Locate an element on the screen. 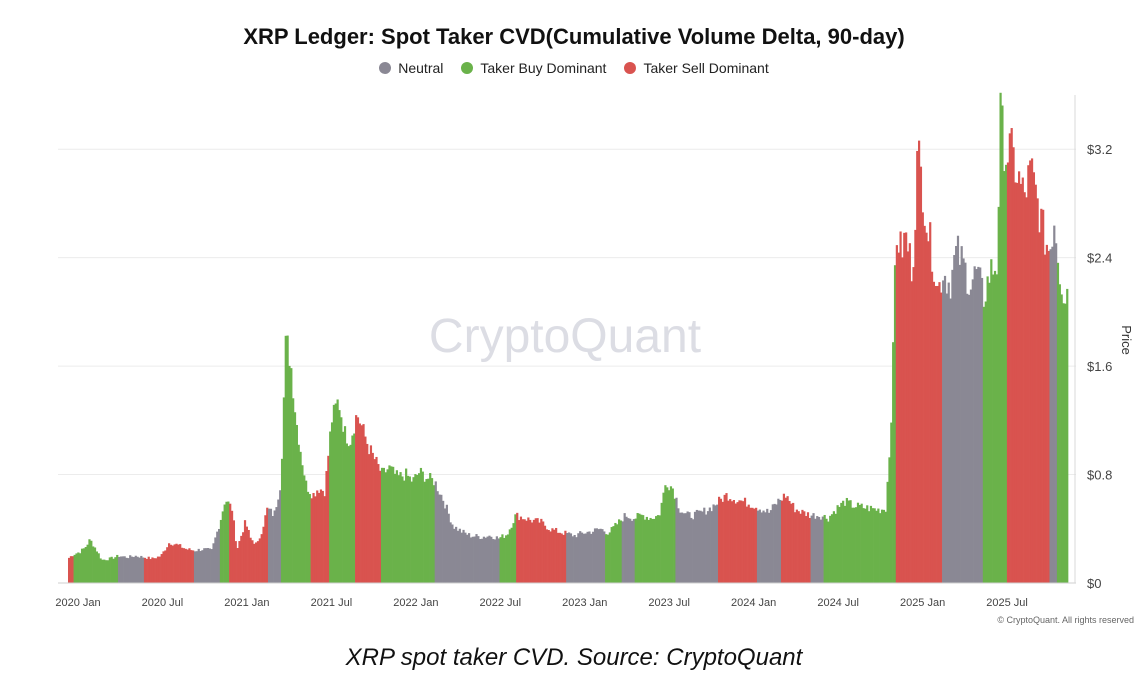 This screenshot has height=692, width=1148. x-tick-label: 2020 Jul is located at coordinates (163, 603).